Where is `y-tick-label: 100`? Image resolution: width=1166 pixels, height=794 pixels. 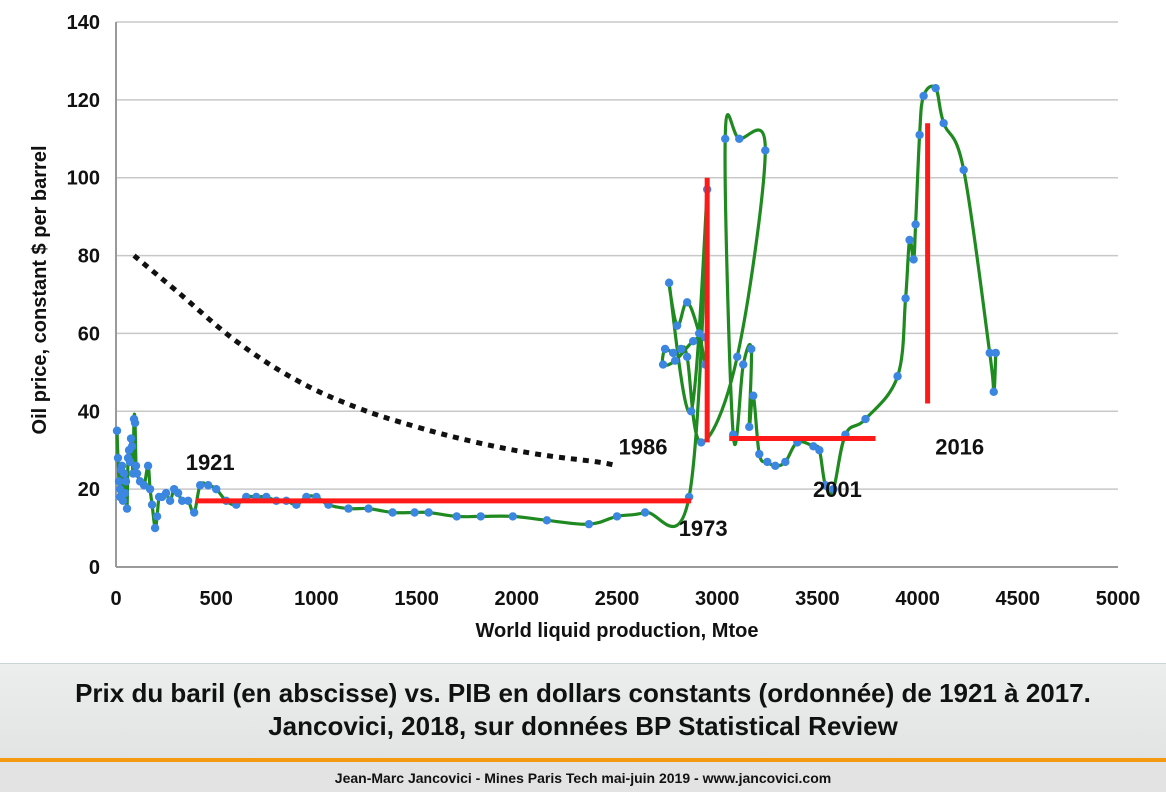
y-tick-label: 100 is located at coordinates (83, 179).